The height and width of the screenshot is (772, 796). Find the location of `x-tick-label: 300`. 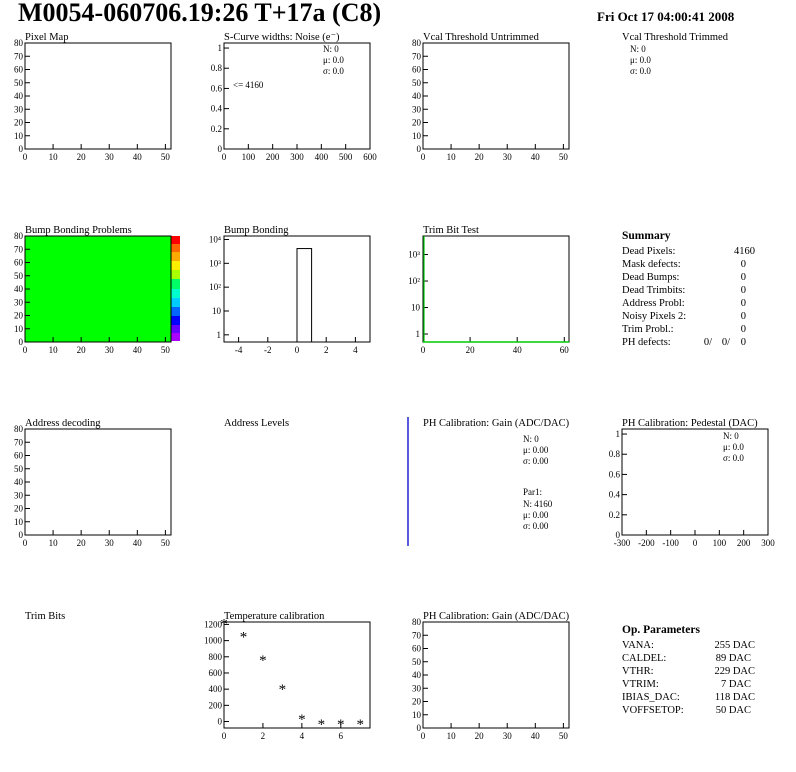

x-tick-label: 300 is located at coordinates (768, 543).